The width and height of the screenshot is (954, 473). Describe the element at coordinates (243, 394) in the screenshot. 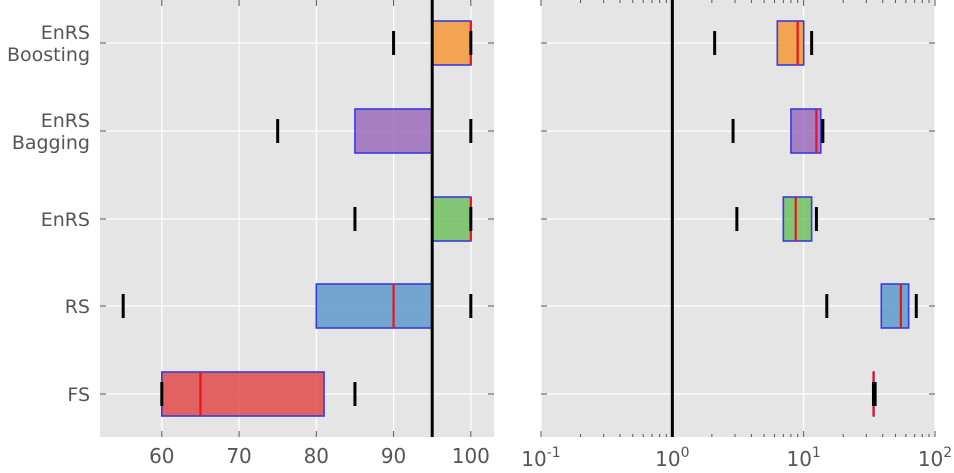

I see `left-box-fs` at that location.